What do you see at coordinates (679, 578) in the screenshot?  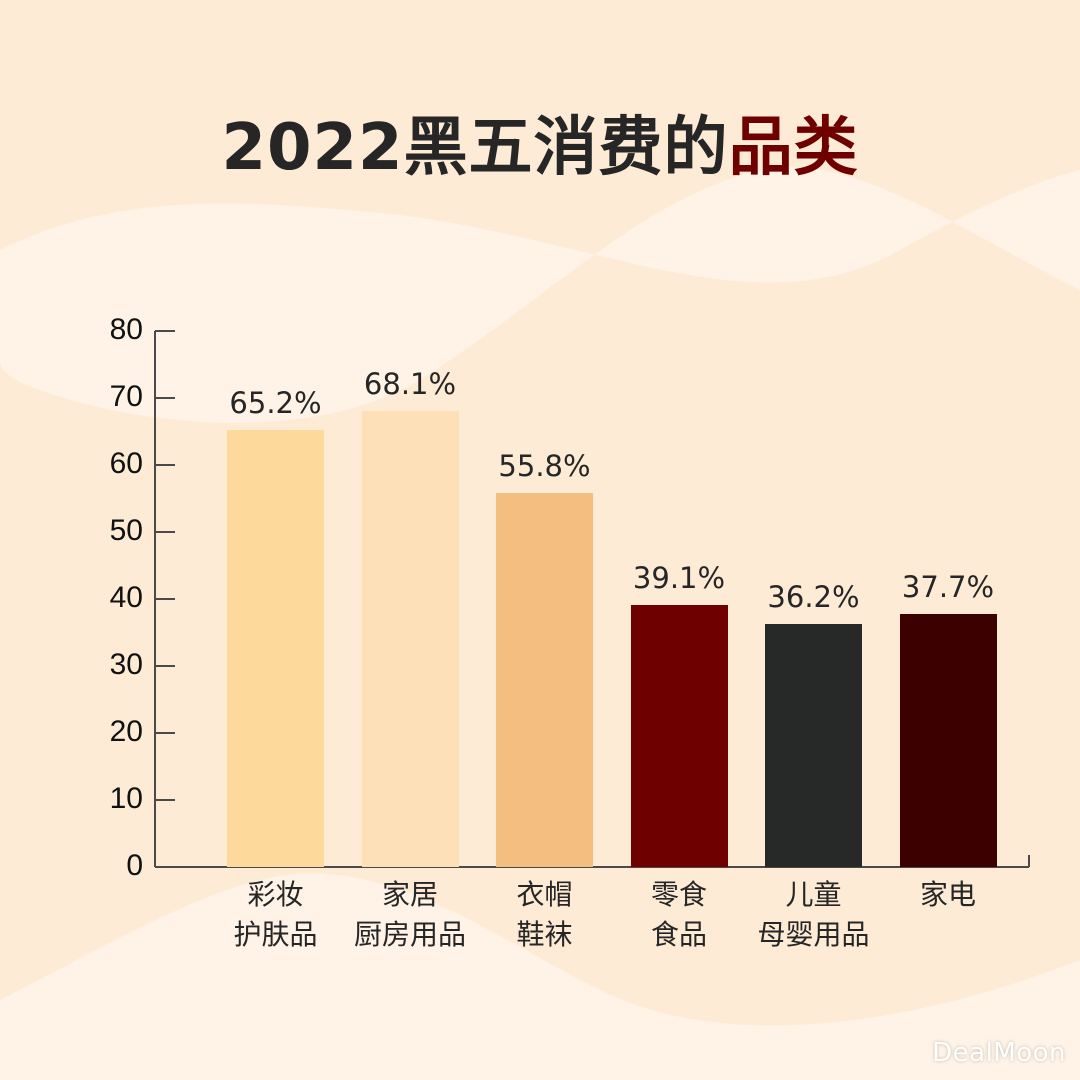 I see `bar-value-label: 39.1%` at bounding box center [679, 578].